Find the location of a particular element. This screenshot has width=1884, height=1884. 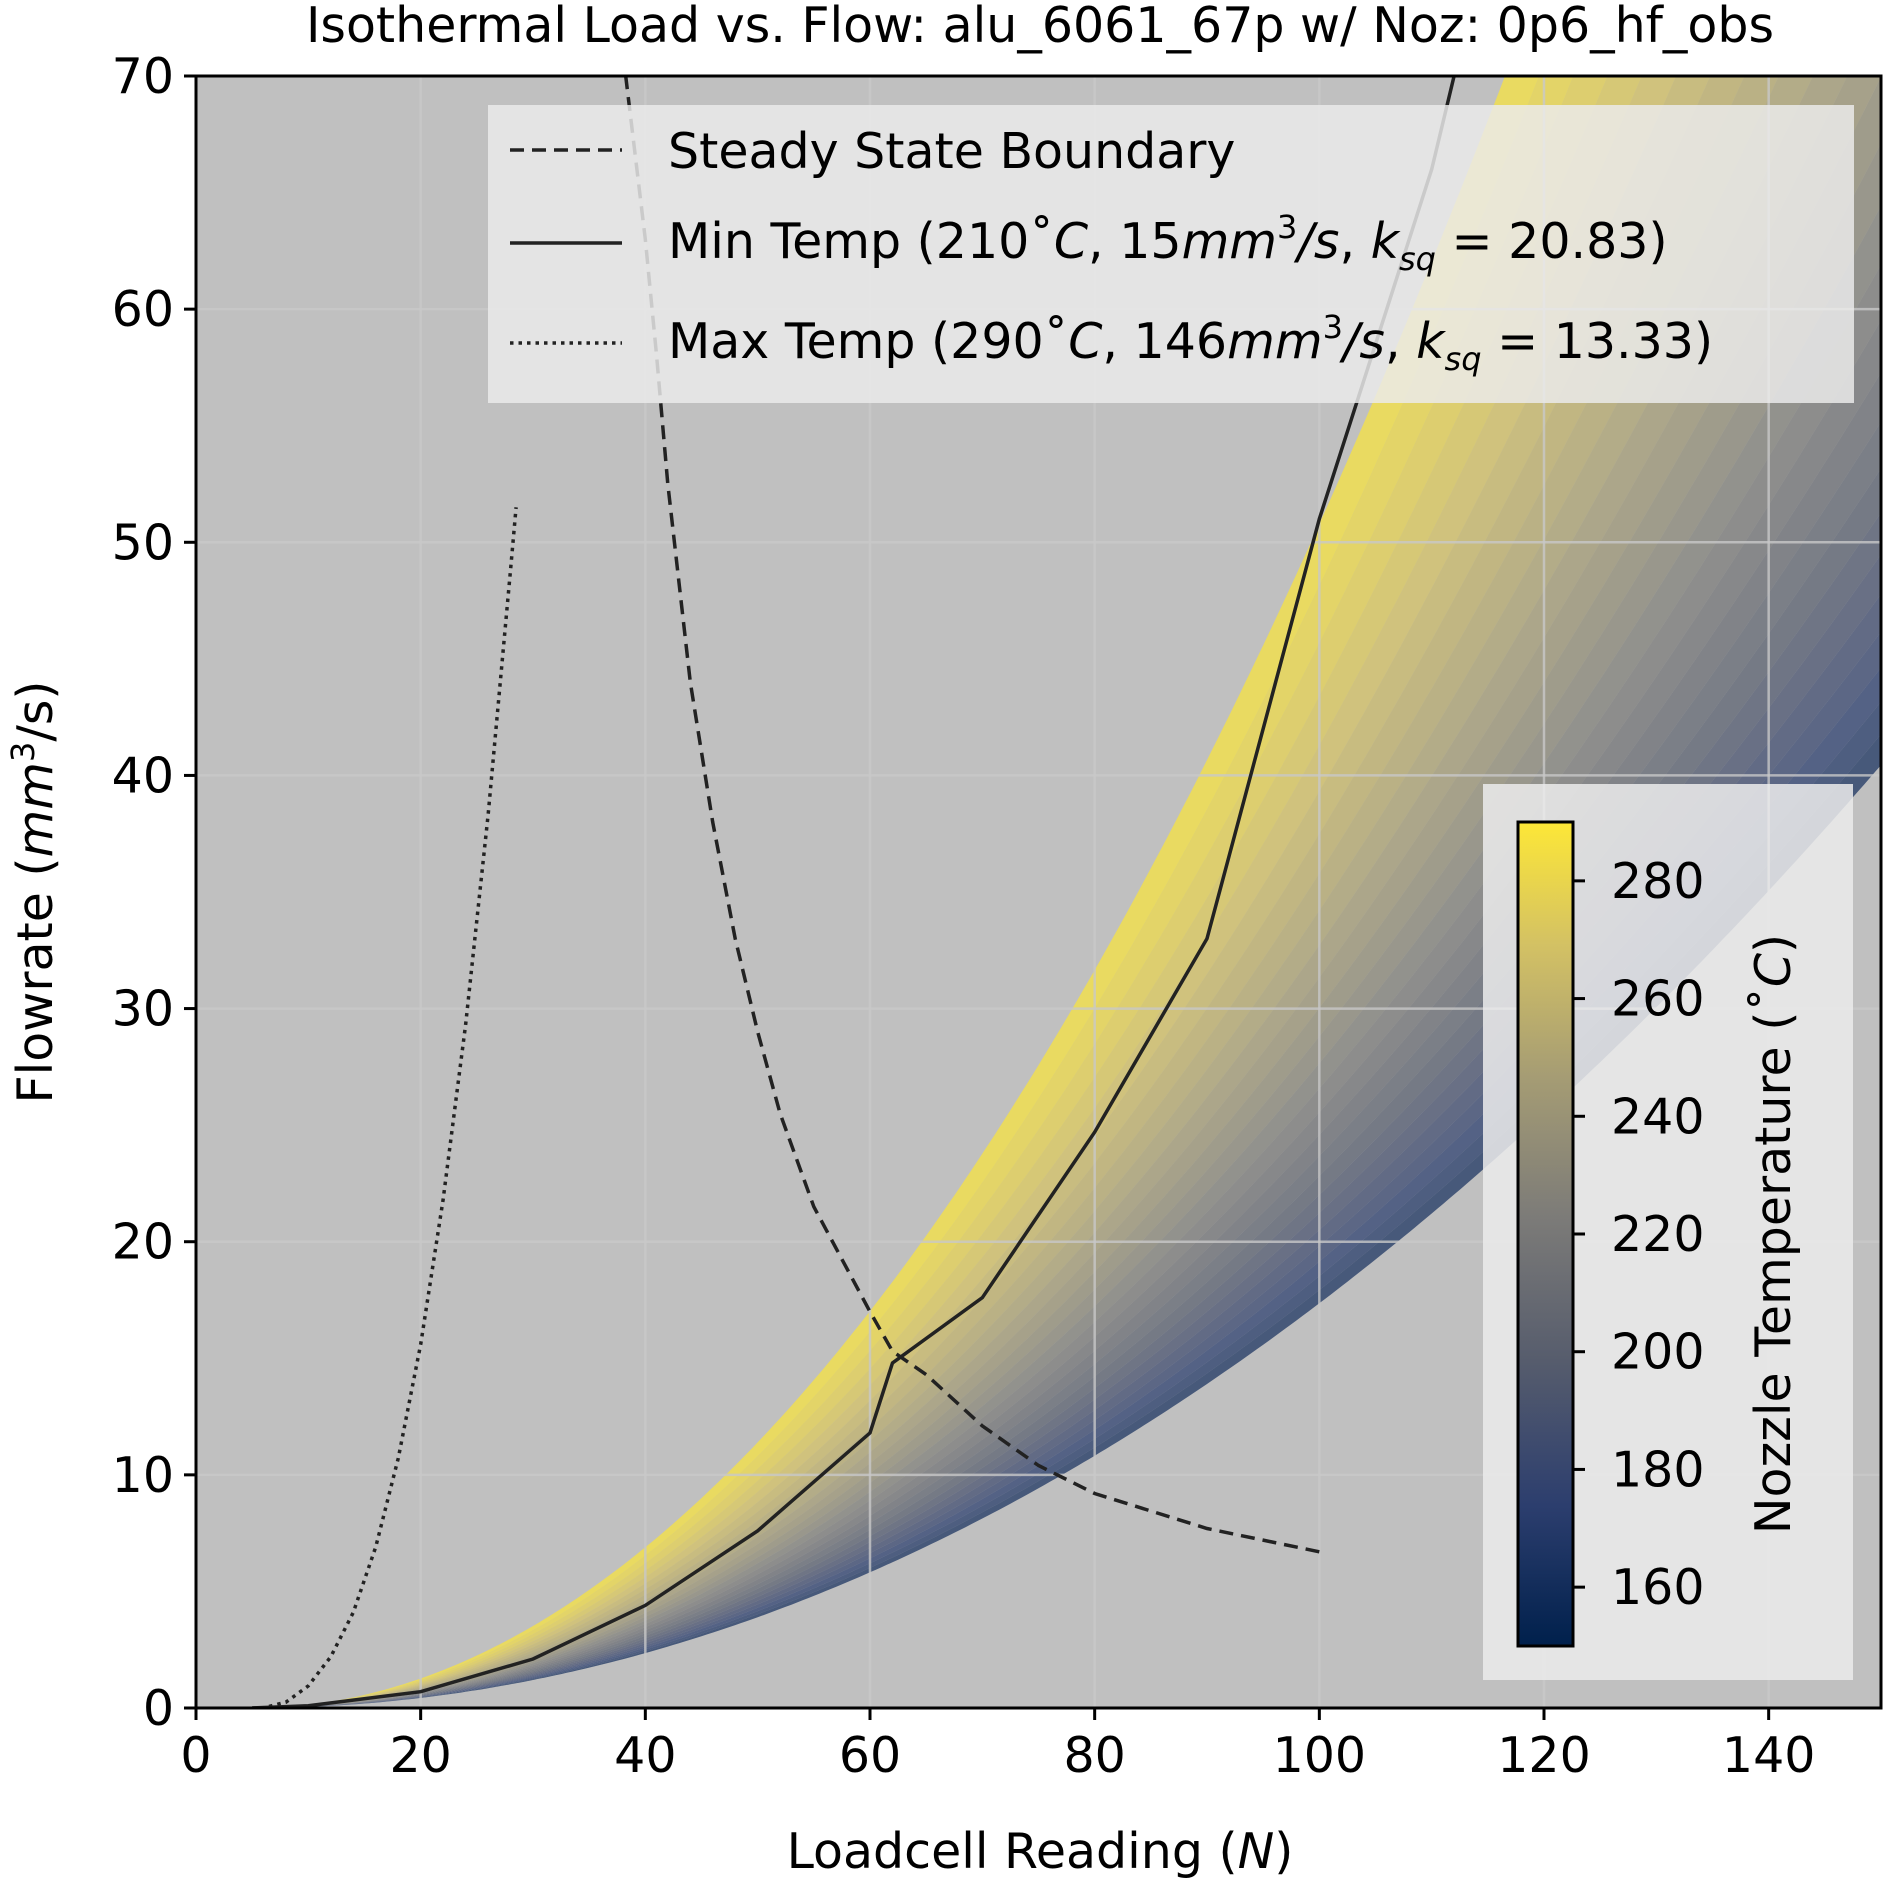

legend-label-steady-state: Steady State Boundary is located at coordinates (951, 151).